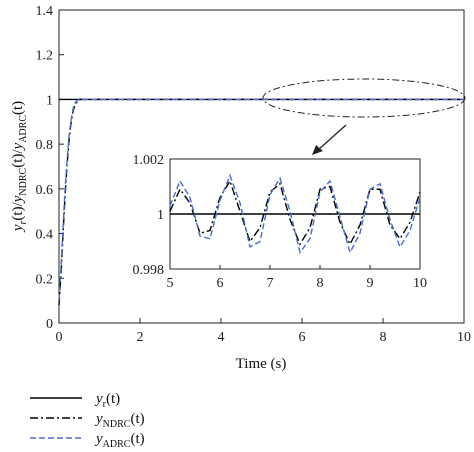 This screenshot has width=474, height=452. Describe the element at coordinates (140, 337) in the screenshot. I see `main-x-tick-label-1: 2` at that location.